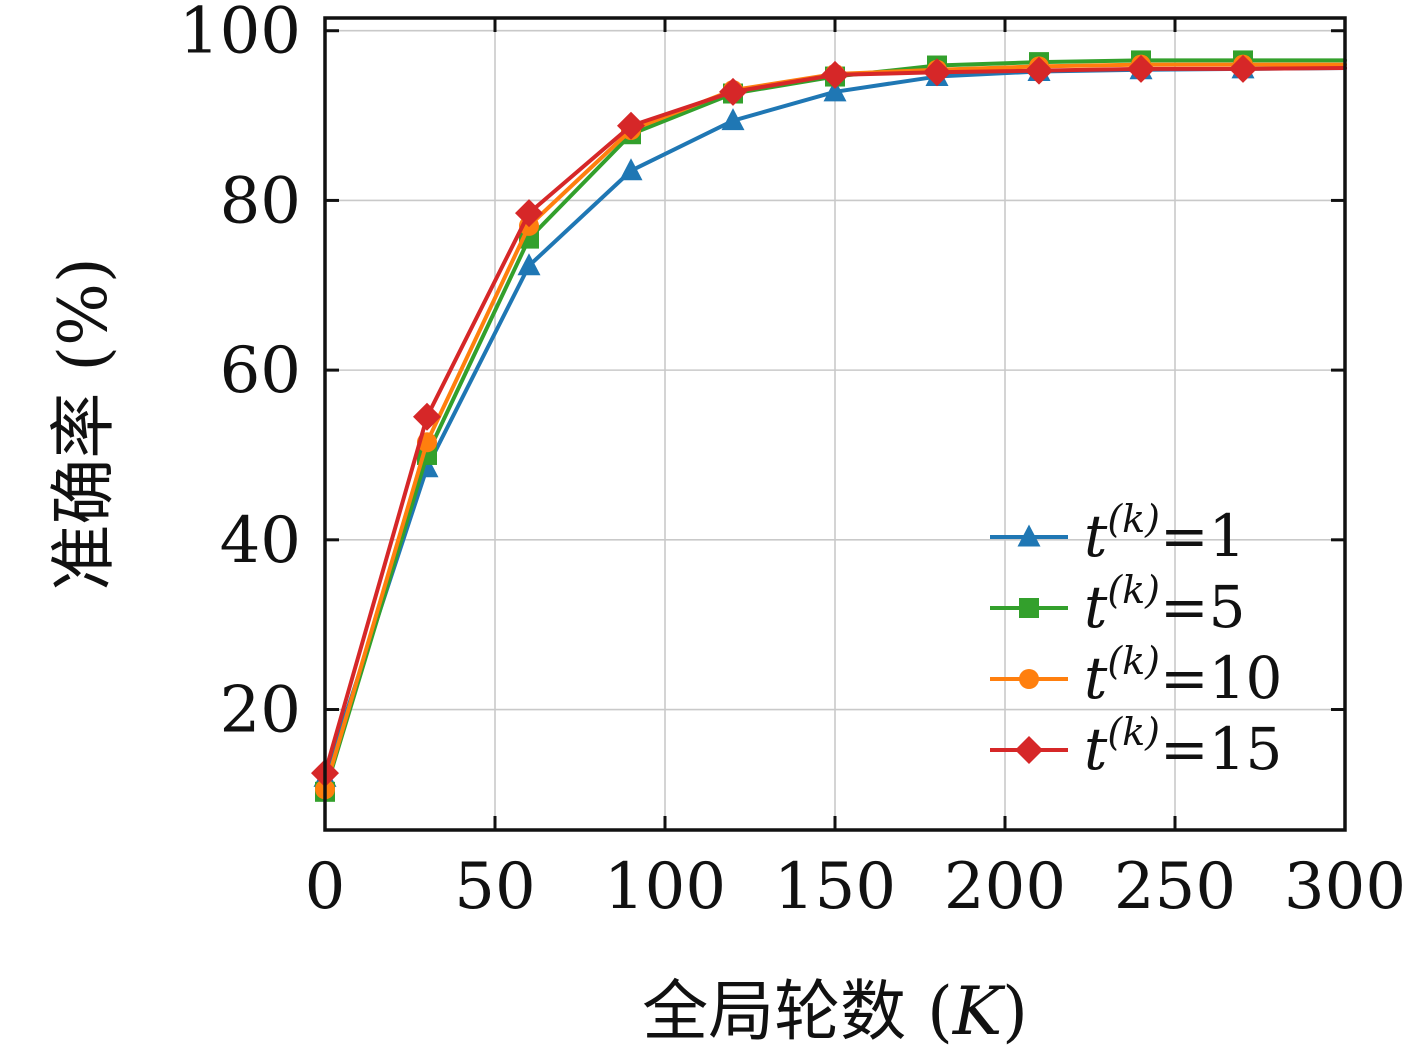 This screenshot has height=1051, width=1417. What do you see at coordinates (665, 887) in the screenshot?
I see `x-tick-label: 100` at bounding box center [665, 887].